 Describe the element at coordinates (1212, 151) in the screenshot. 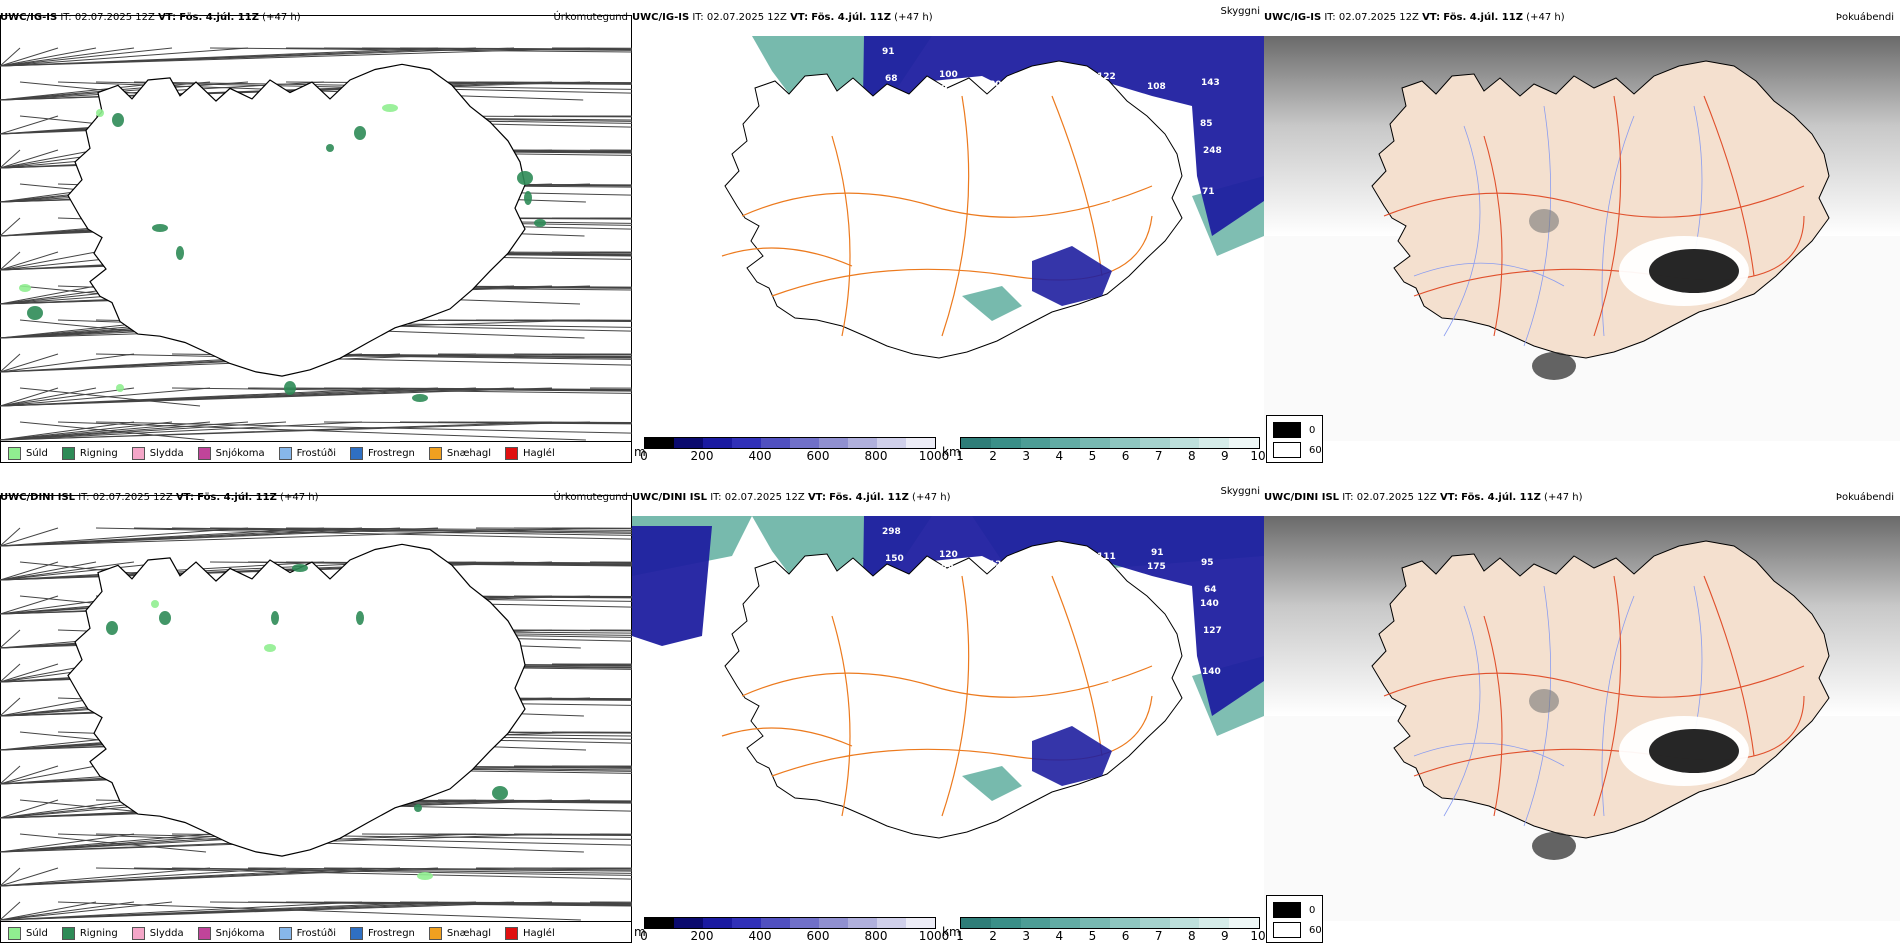

I see `cloud-base-label: 248` at that location.